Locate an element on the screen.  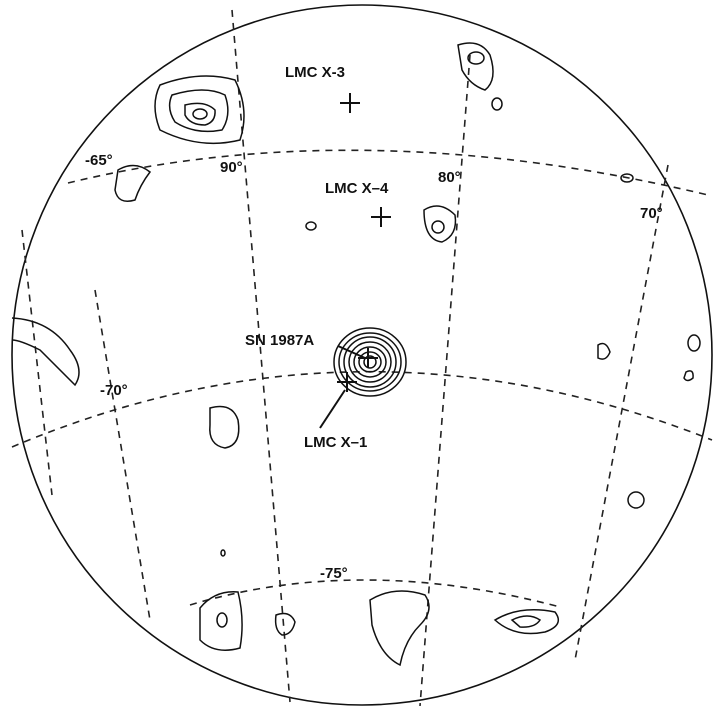
source-label: LMC X–1 is located at coordinates (335, 442).